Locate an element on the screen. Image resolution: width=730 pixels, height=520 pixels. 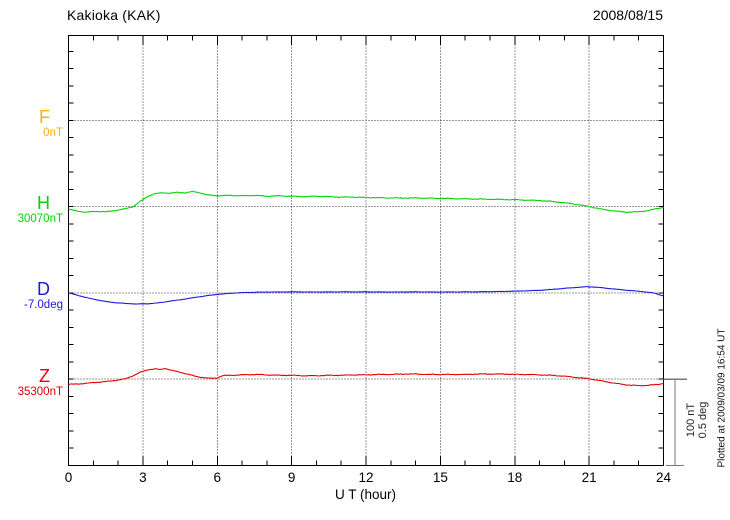
series-label-Z: Z 35300nT is located at coordinates (31, 382).